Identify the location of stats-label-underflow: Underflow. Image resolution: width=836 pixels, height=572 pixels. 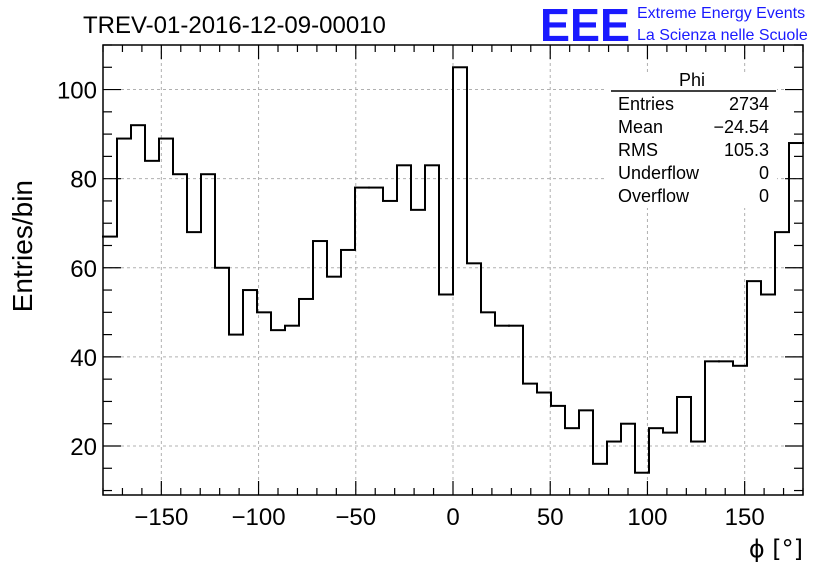
(659, 173).